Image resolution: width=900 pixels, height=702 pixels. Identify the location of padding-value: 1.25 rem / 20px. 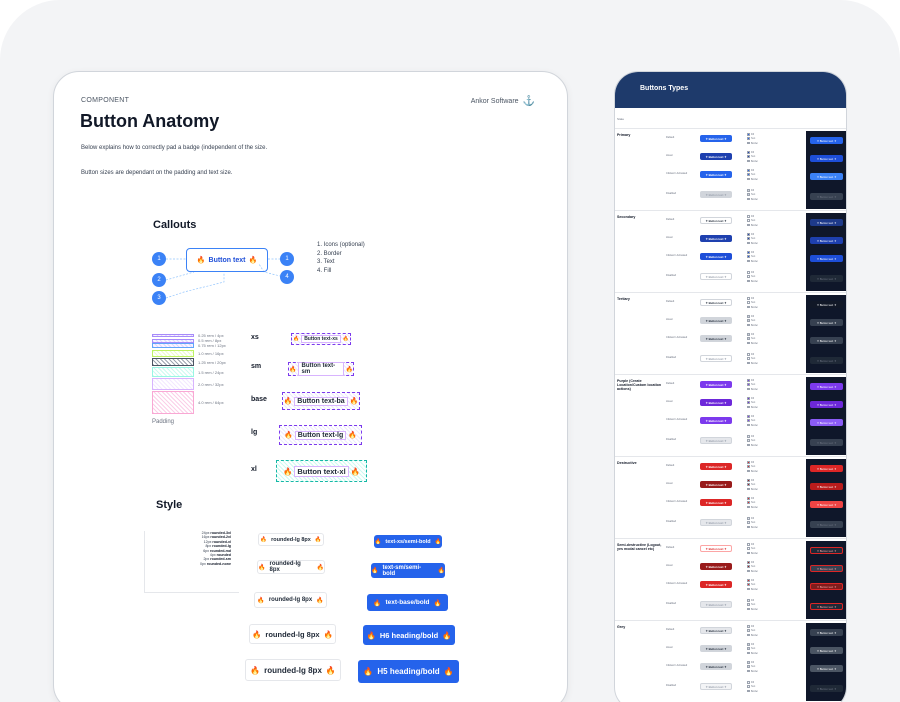
(212, 362).